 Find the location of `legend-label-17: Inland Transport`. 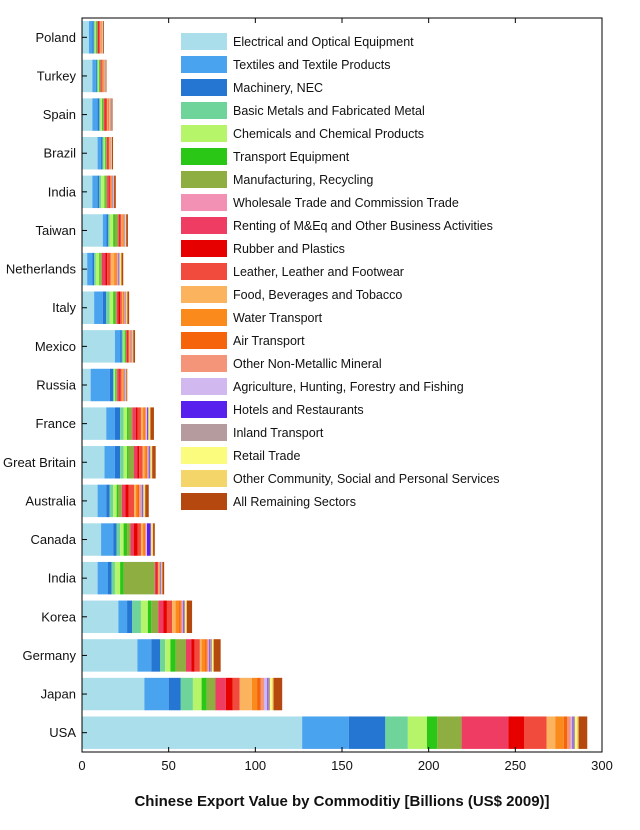

legend-label-17: Inland Transport is located at coordinates (278, 433).